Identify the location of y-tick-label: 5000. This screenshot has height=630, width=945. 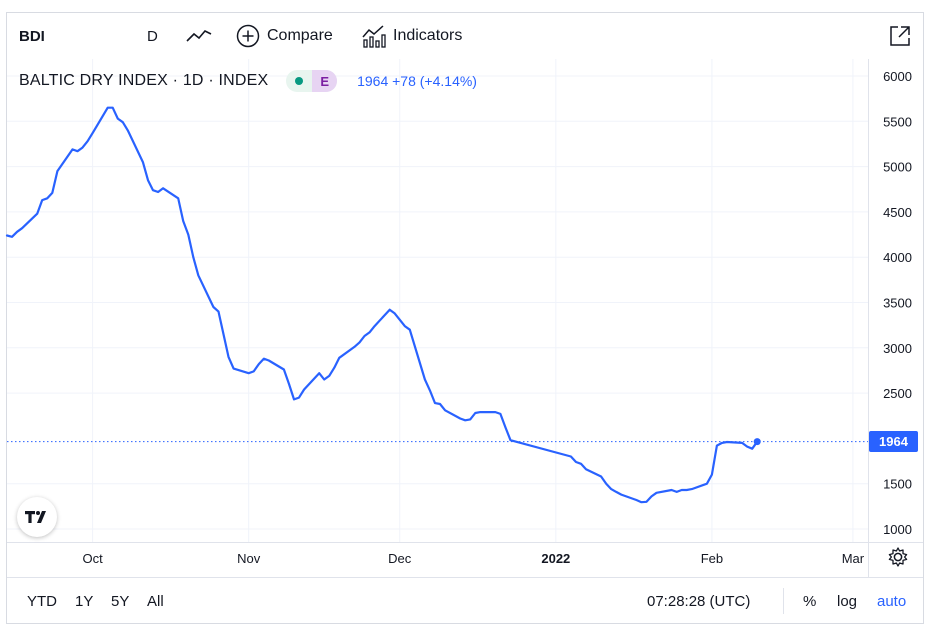
(897, 167).